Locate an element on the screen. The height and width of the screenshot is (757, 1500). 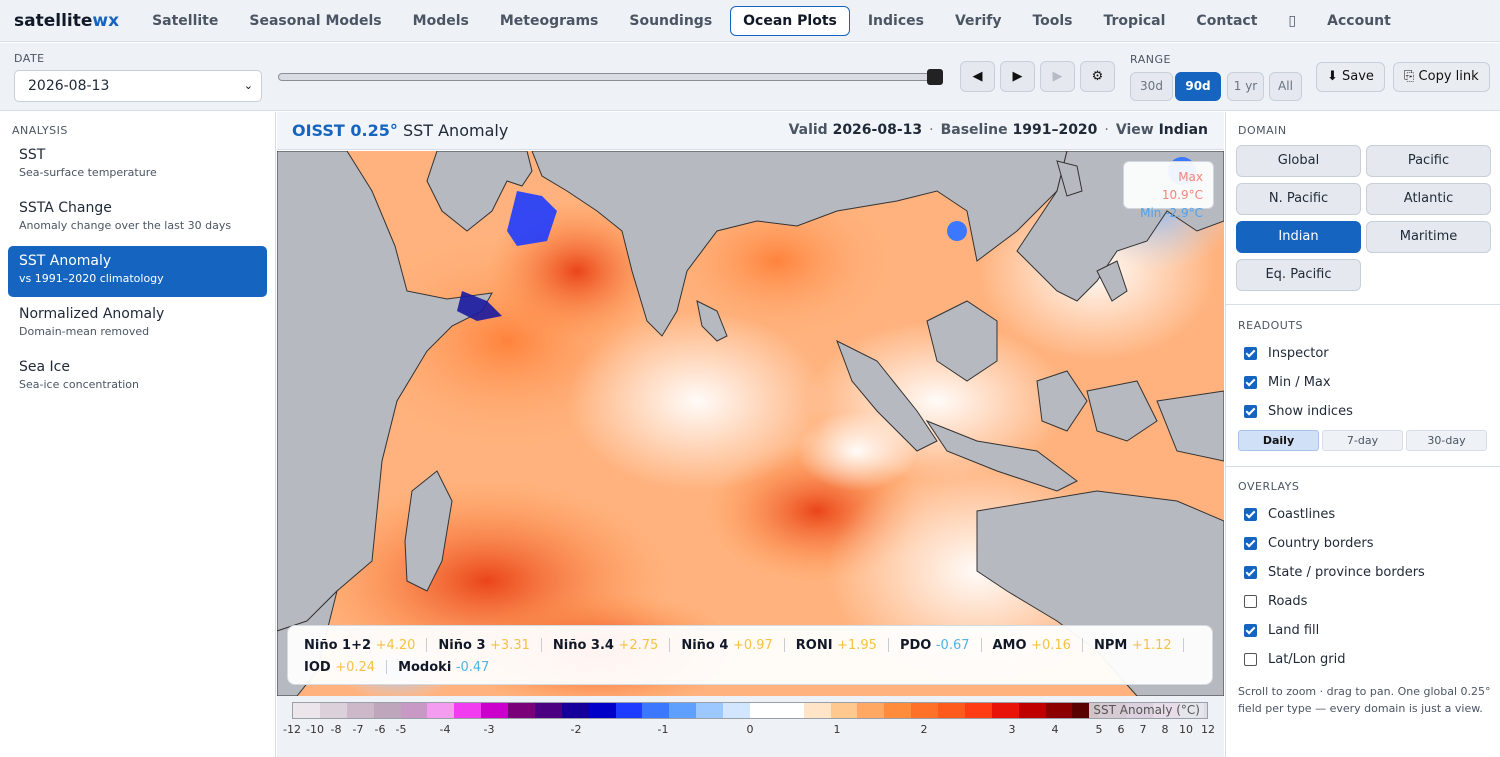
index-name: NPM is located at coordinates (1110, 645).